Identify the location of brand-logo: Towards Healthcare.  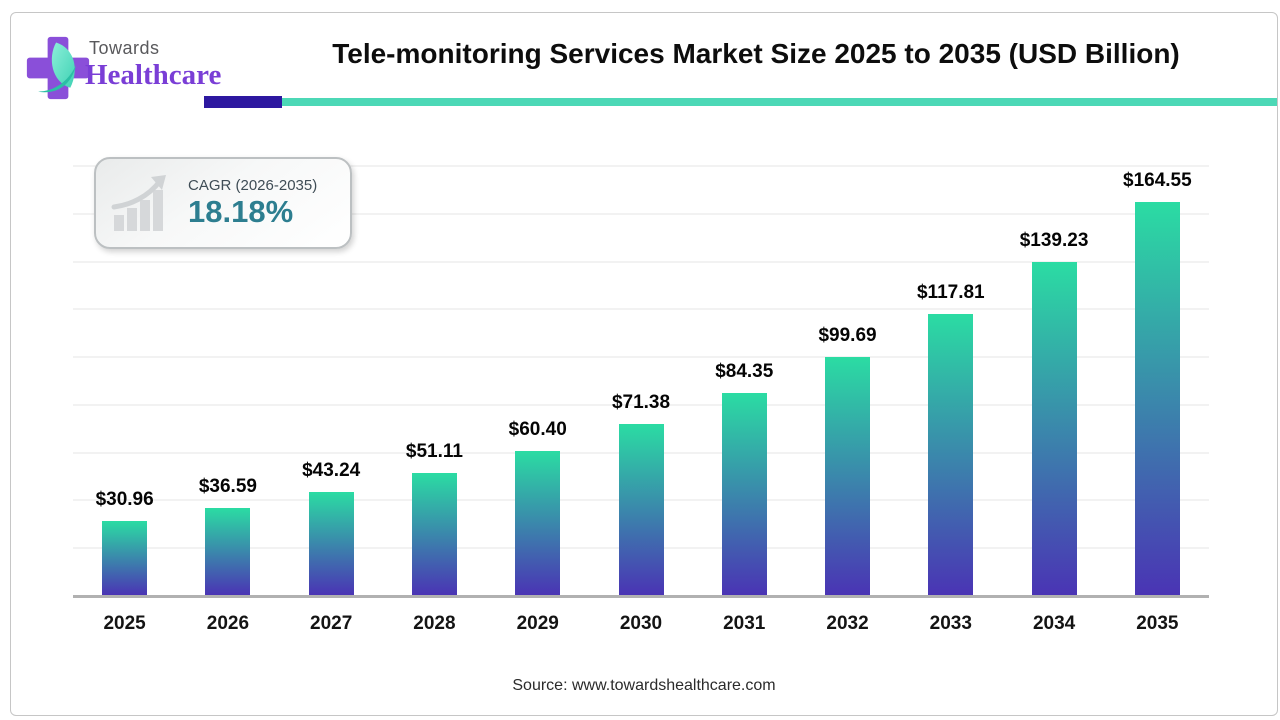
(145, 63).